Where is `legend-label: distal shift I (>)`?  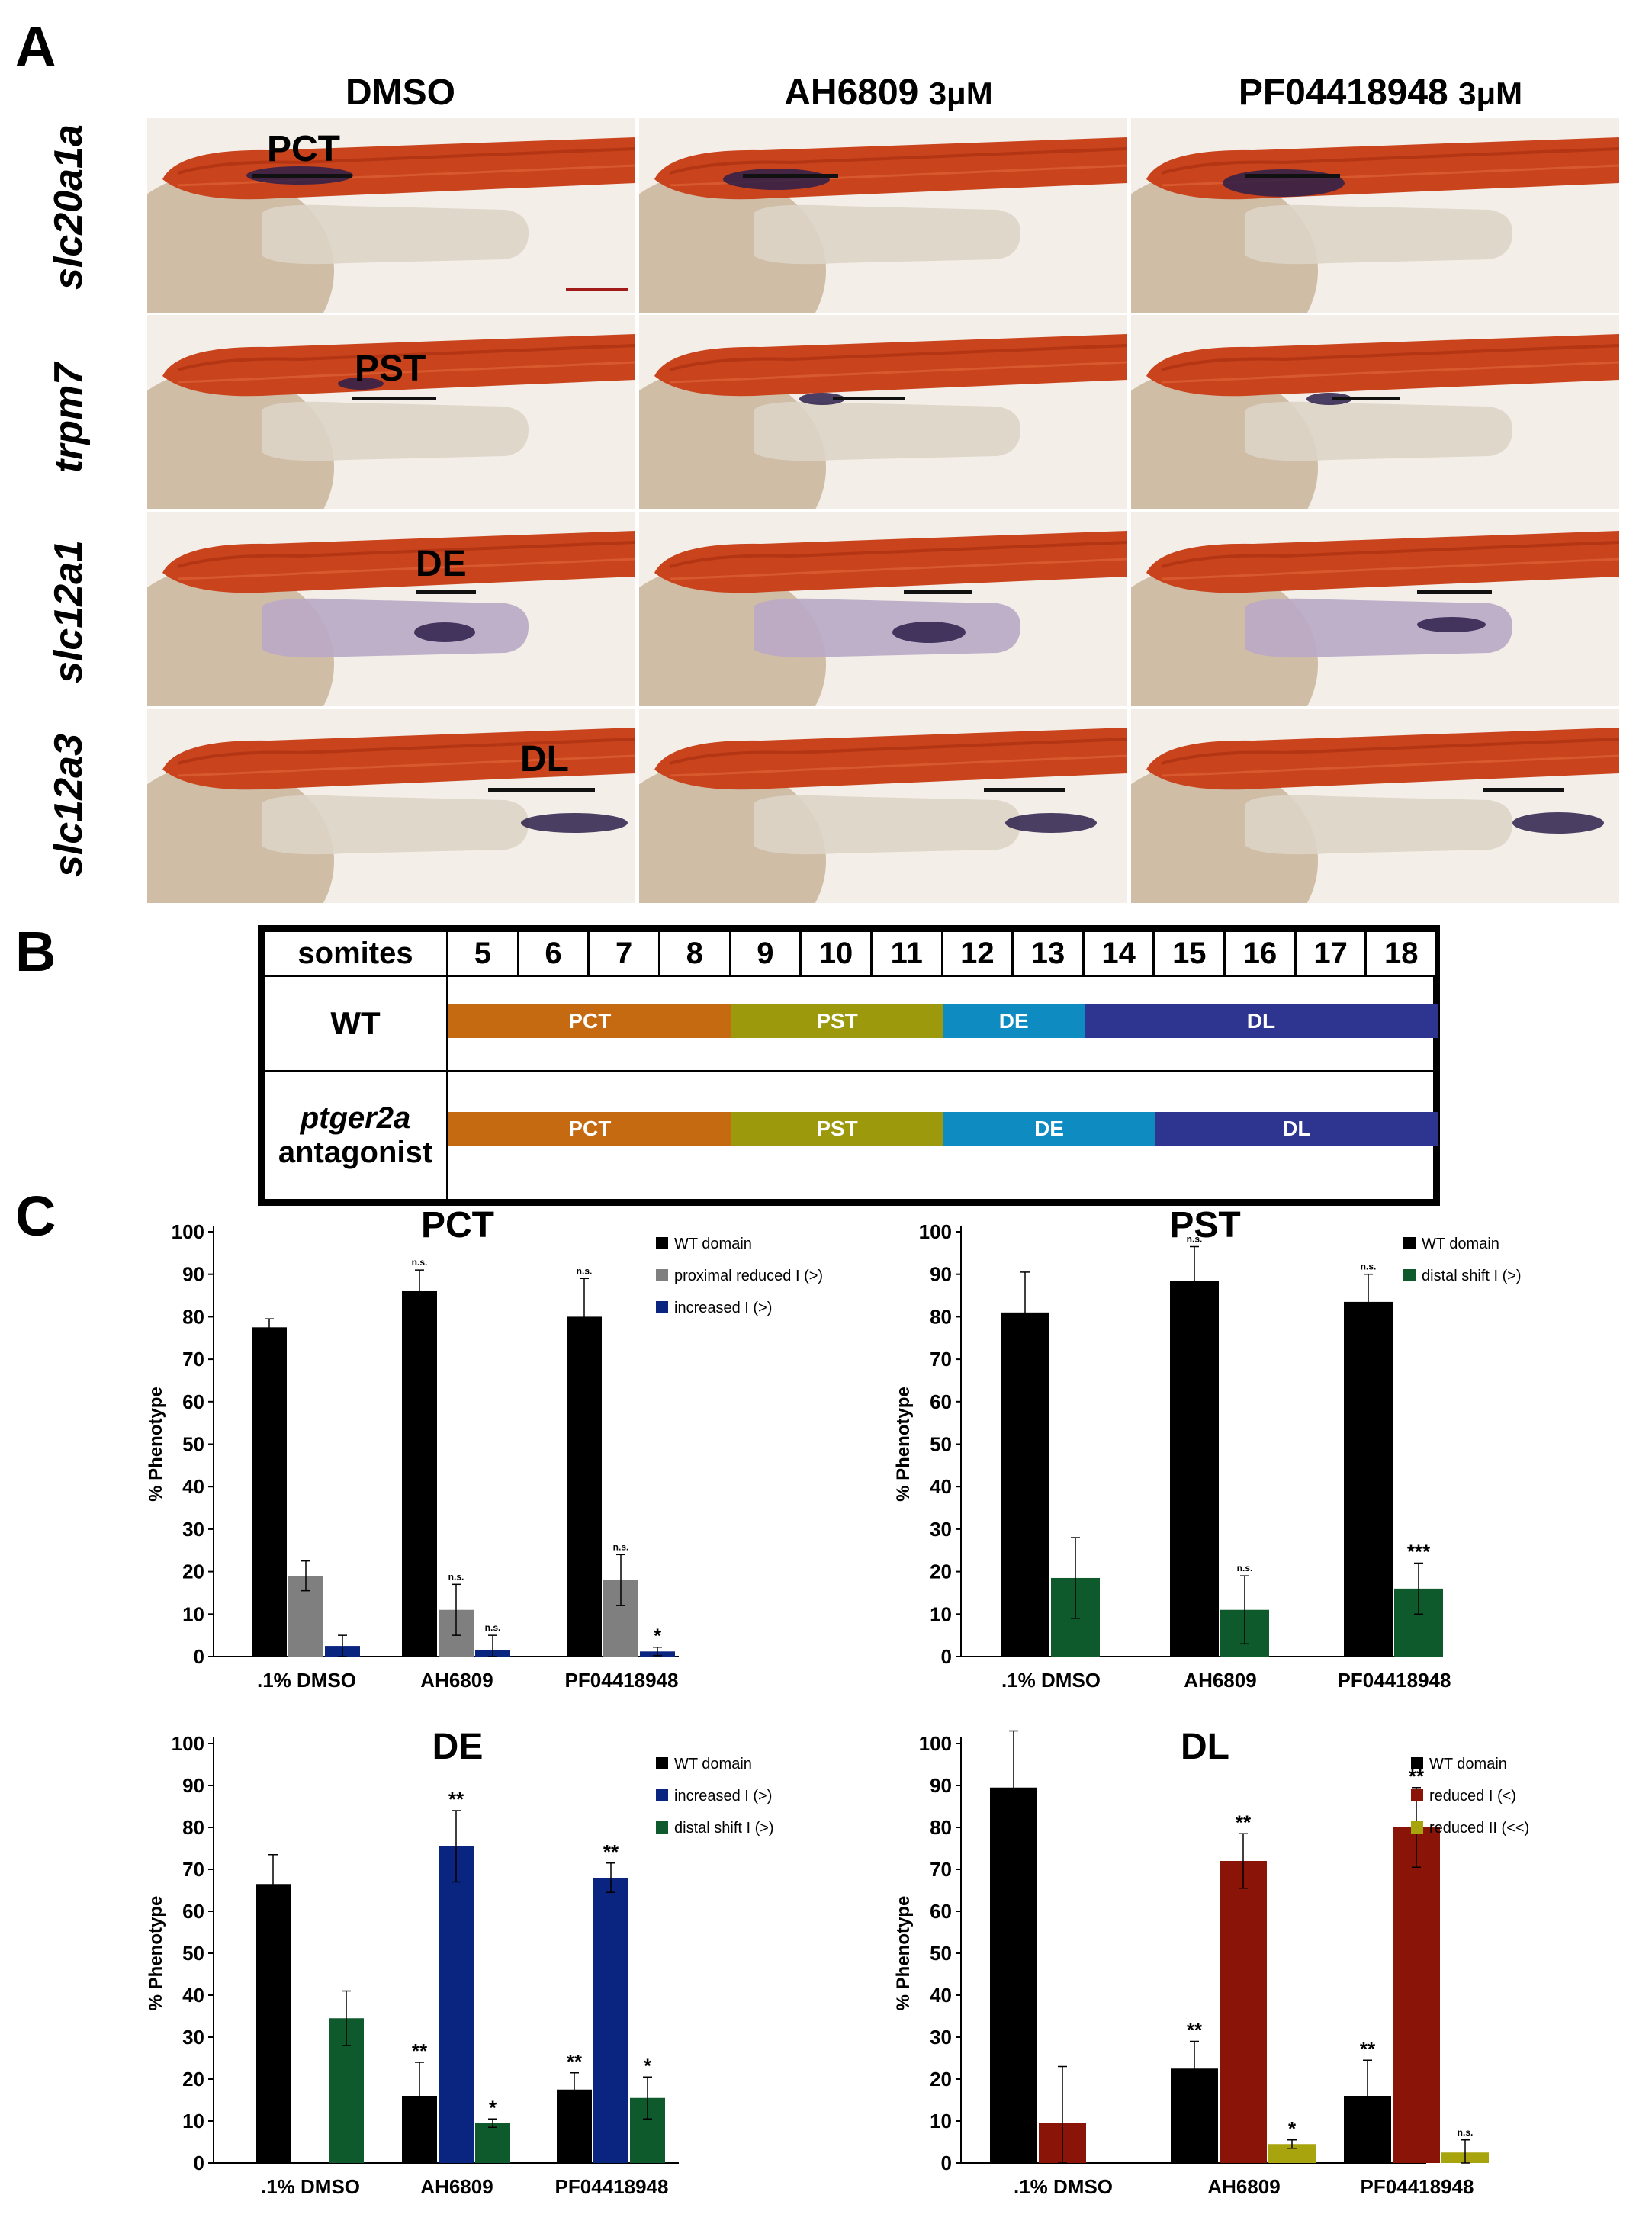 legend-label: distal shift I (>) is located at coordinates (724, 1828).